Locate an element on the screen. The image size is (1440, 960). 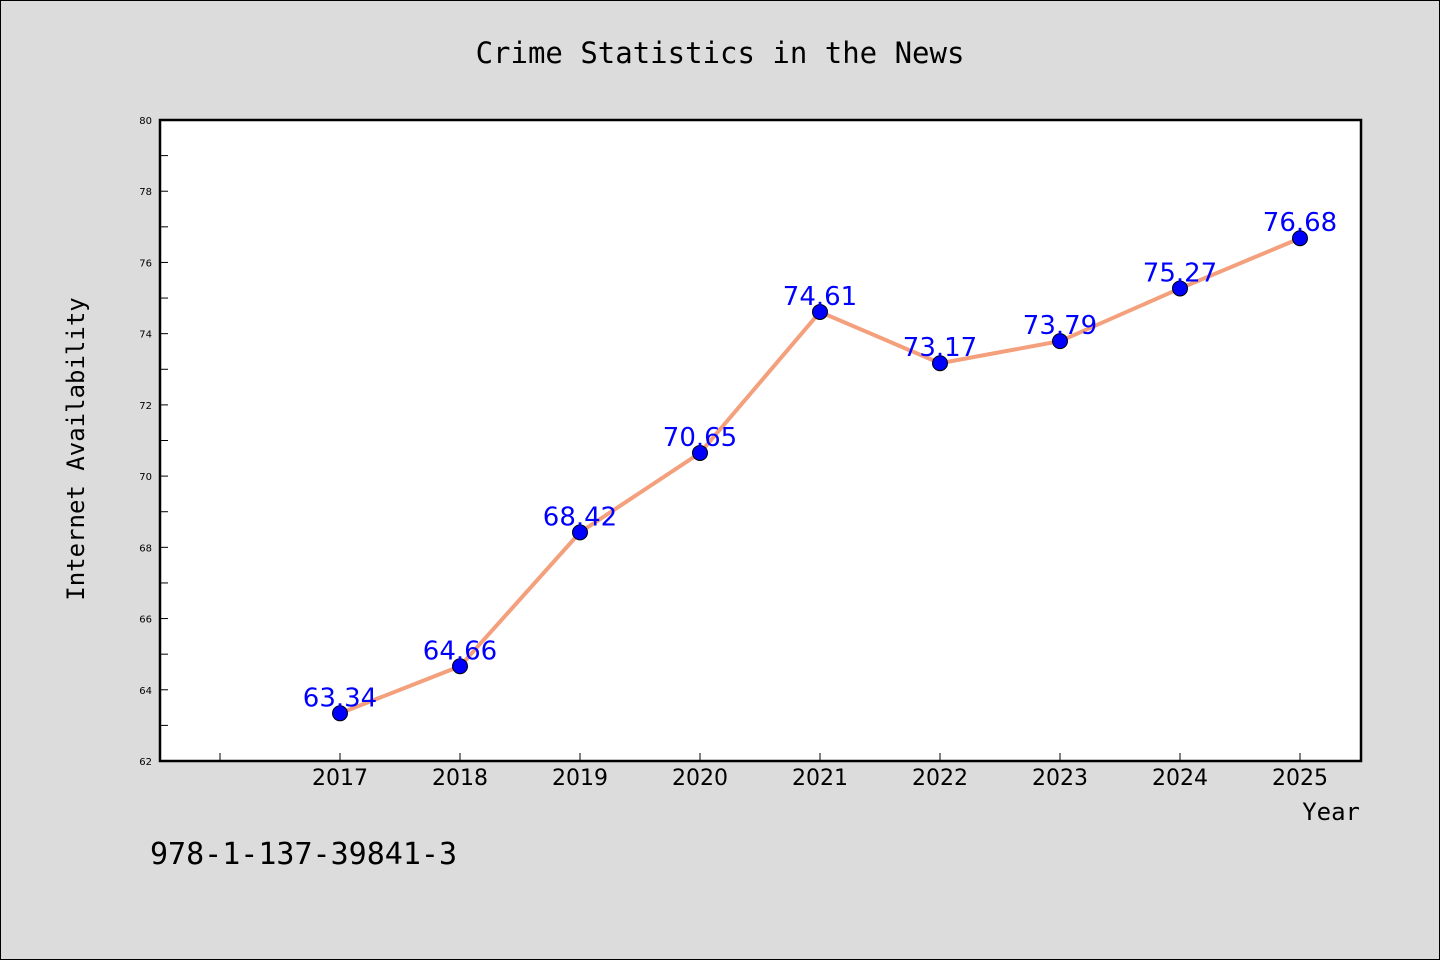
data-label: 76.68 is located at coordinates (1300, 223).